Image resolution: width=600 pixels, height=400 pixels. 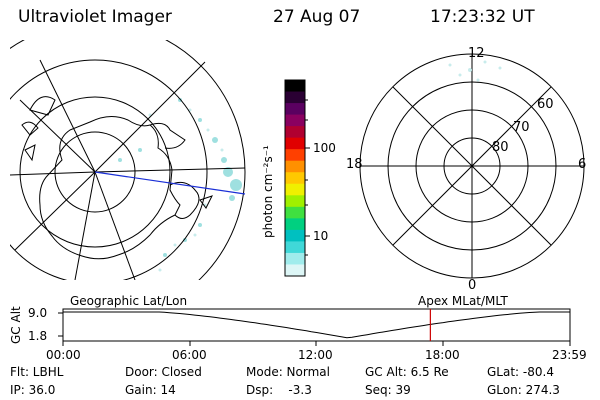 What do you see at coordinates (321, 236) in the screenshot?
I see `colorbar-tick-10: 10` at bounding box center [321, 236].